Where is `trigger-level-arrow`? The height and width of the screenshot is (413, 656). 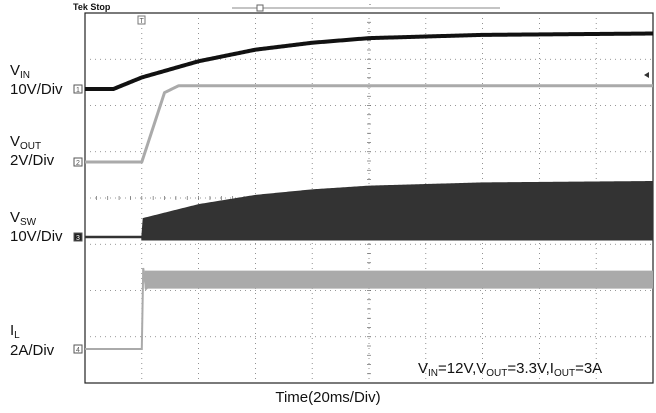 trigger-level-arrow is located at coordinates (646, 75).